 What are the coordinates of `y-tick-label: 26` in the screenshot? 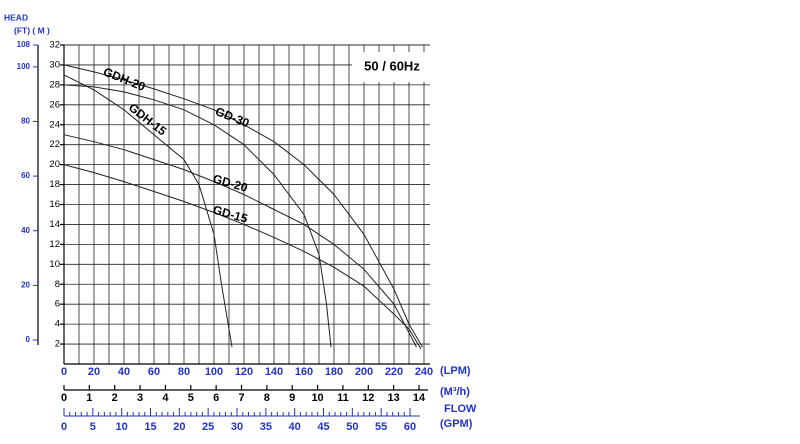 It's located at (54, 104).